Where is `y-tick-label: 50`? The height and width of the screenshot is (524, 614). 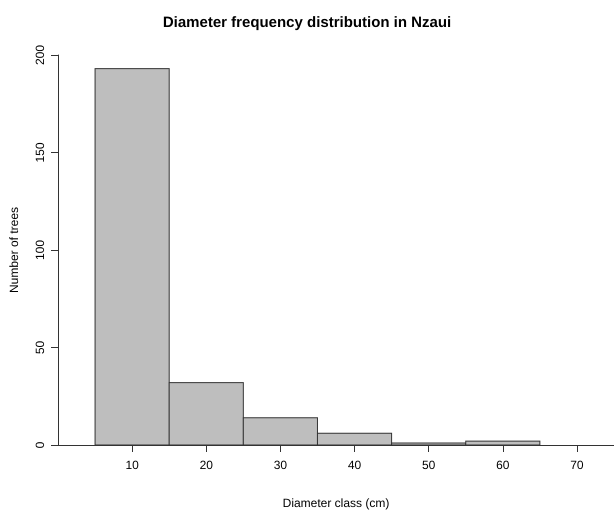
y-tick-label: 50 is located at coordinates (40, 347).